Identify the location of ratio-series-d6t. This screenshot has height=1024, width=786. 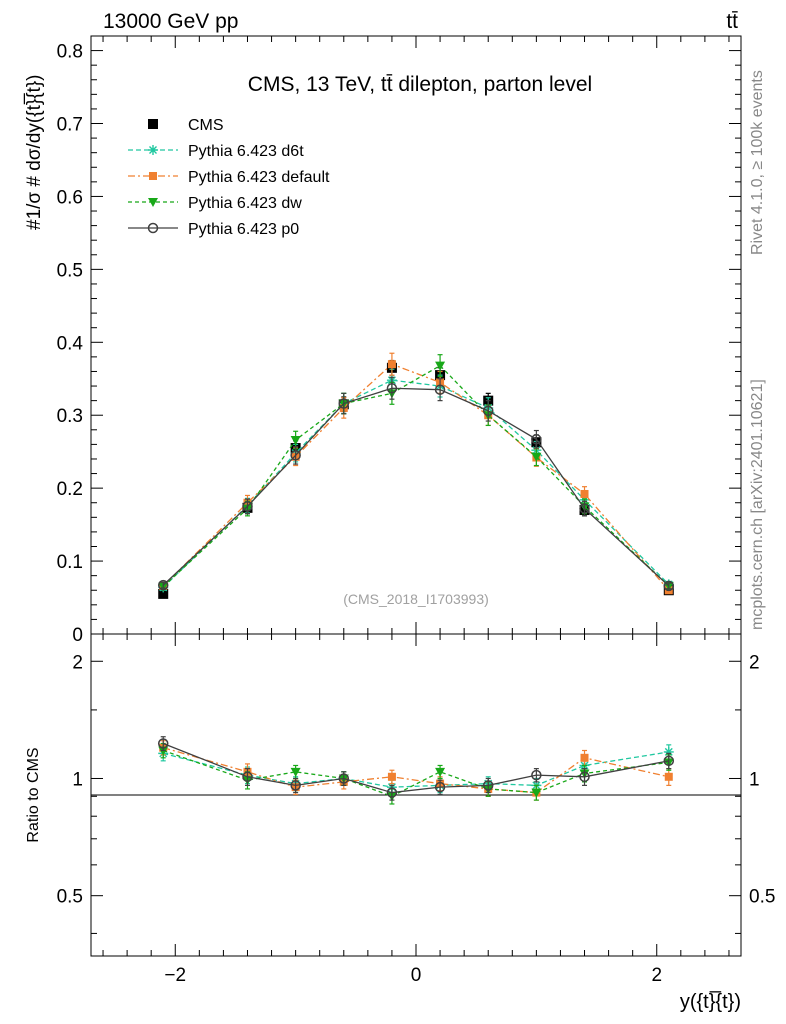
(416, 770).